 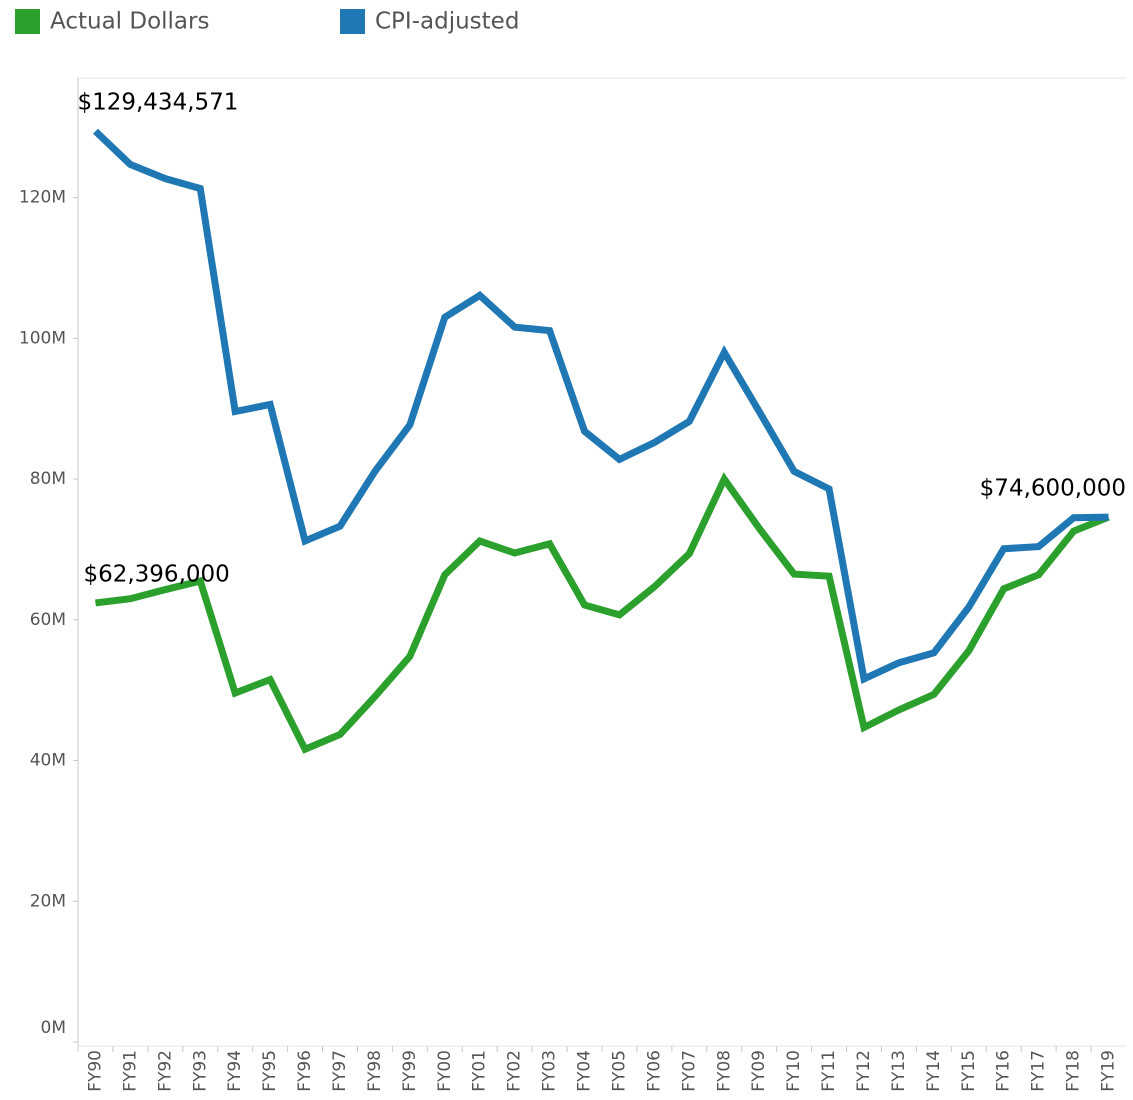 What do you see at coordinates (585, 1071) in the screenshot?
I see `x-tick-label: FY04` at bounding box center [585, 1071].